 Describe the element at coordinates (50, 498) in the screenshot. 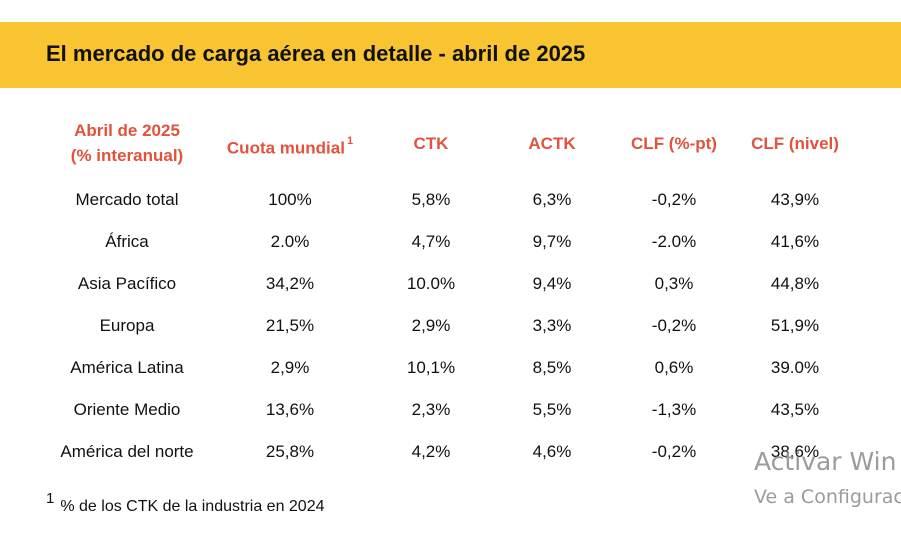

I see `footnote-number: 1` at that location.